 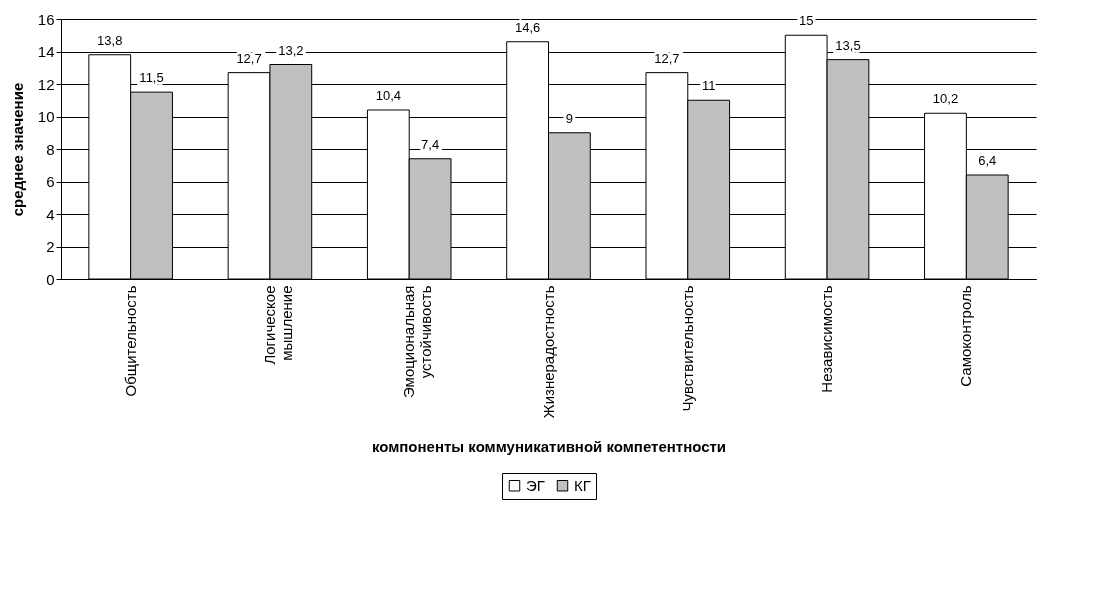 I want to click on data-label: 13,8, so click(x=110, y=40).